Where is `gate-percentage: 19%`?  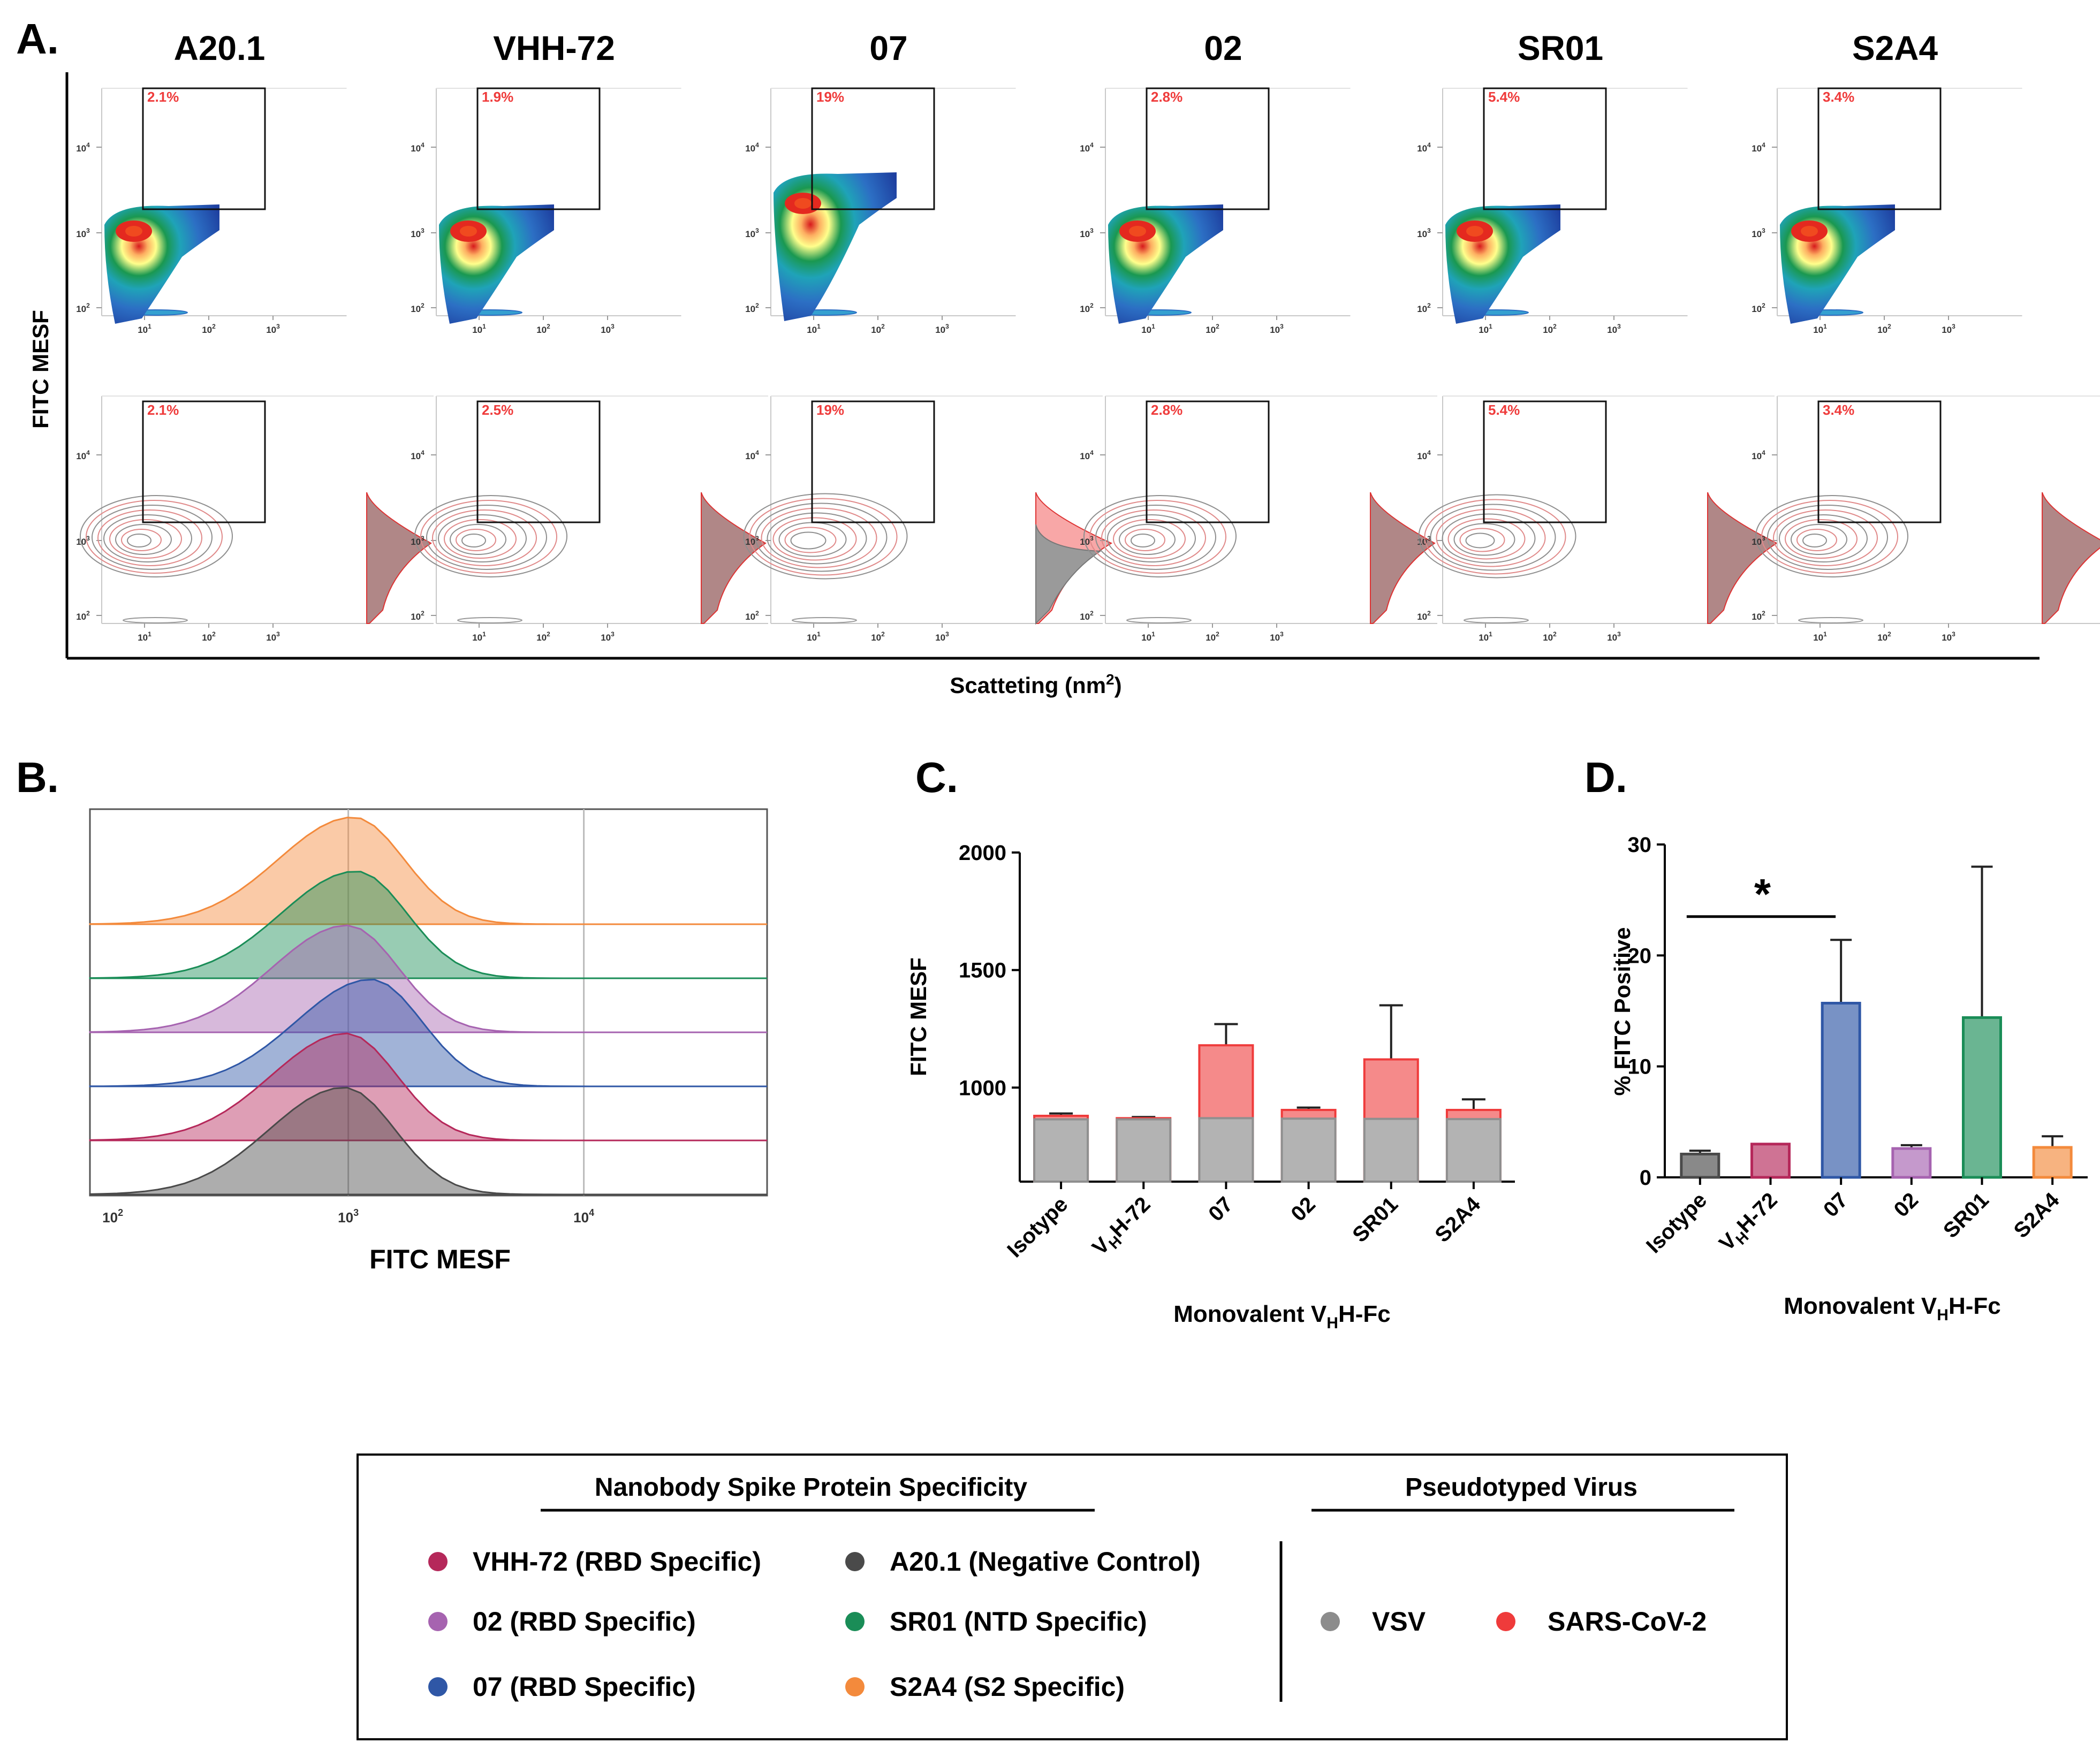 gate-percentage: 19% is located at coordinates (830, 97).